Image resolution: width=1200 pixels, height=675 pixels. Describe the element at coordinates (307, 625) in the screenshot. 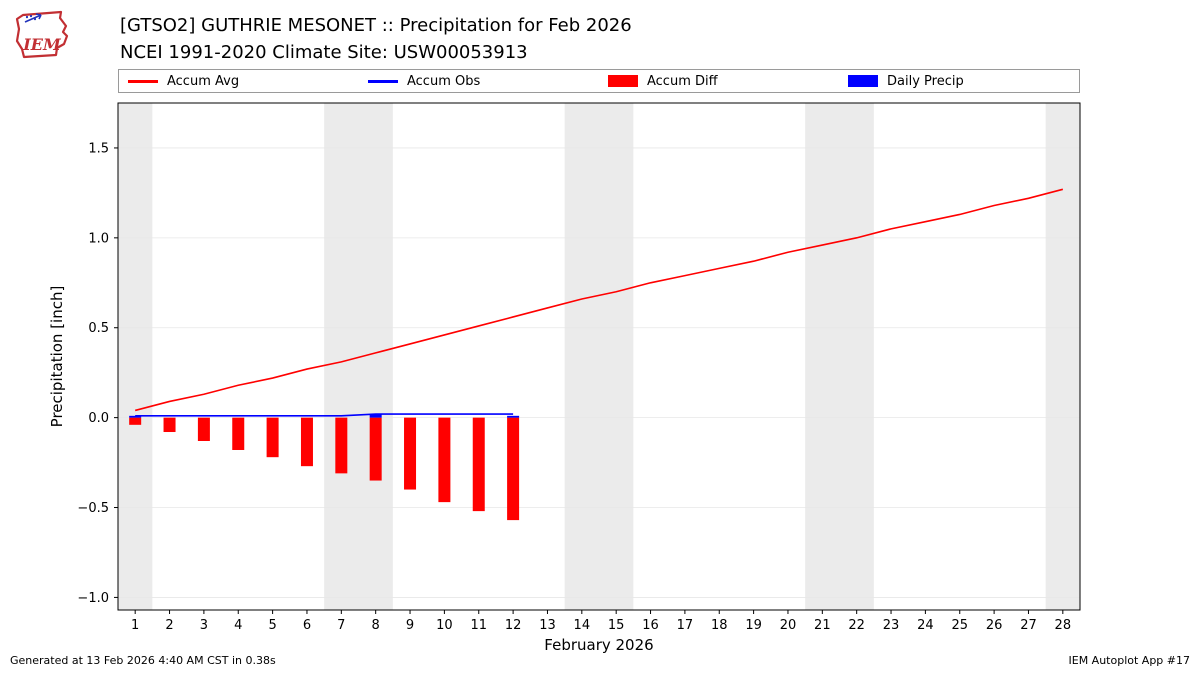

I see `x-tick-label: 6` at that location.